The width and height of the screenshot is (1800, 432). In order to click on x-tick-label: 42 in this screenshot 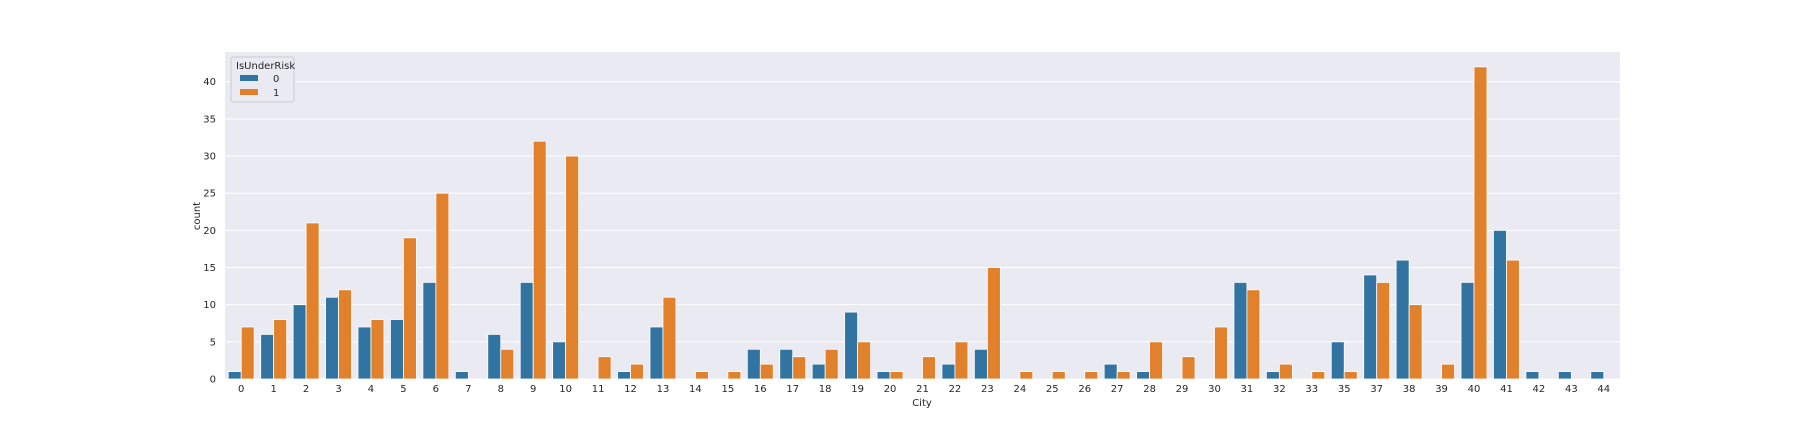, I will do `click(1539, 389)`.